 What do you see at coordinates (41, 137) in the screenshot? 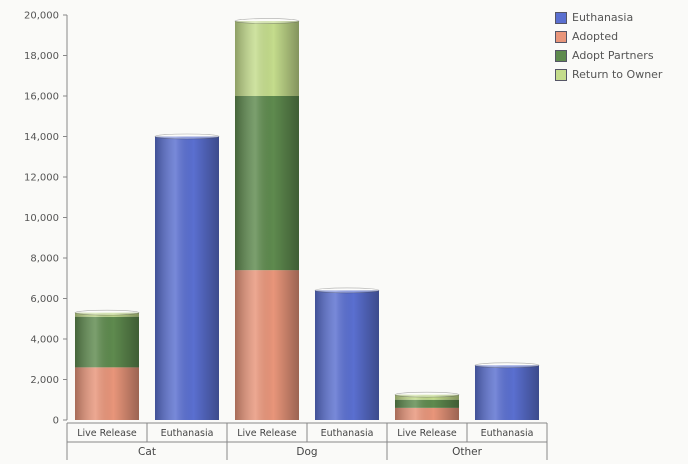
I see `y-tick-label: 14,000` at bounding box center [41, 137].